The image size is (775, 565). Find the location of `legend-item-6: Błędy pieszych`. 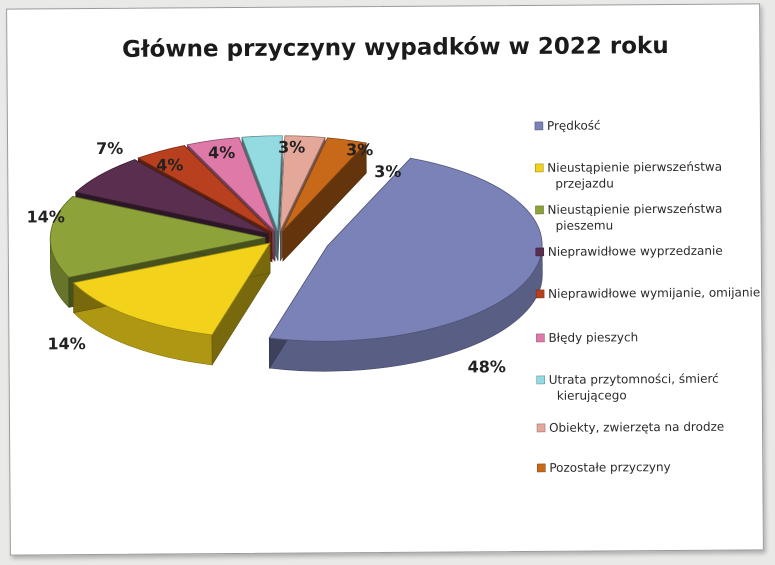

legend-item-6: Błędy pieszych is located at coordinates (587, 337).